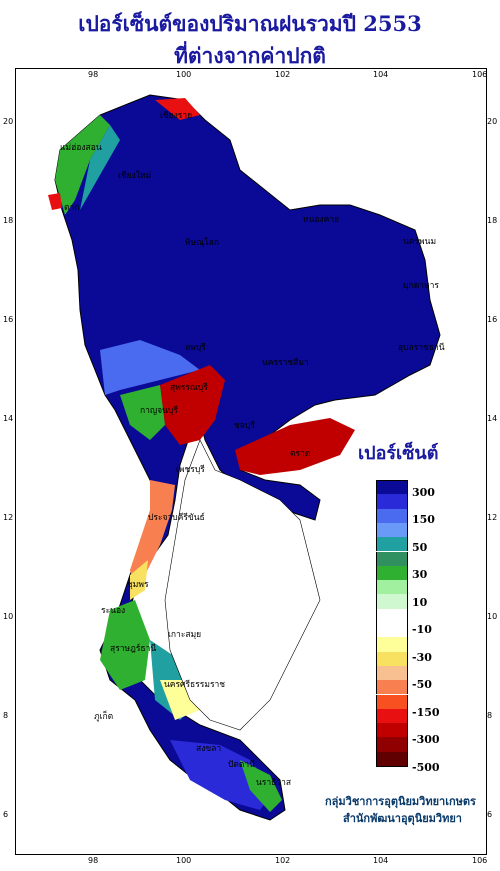  Describe the element at coordinates (150, 367) in the screenshot. I see `region-blue-lighter-w` at that location.